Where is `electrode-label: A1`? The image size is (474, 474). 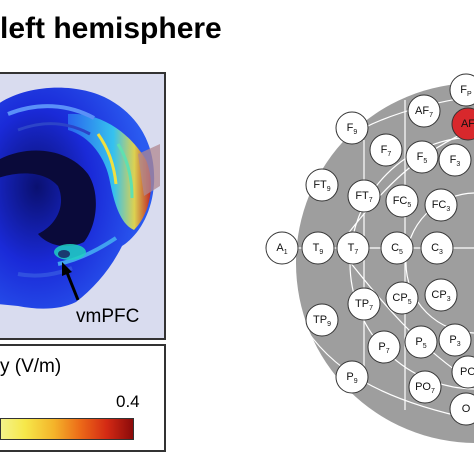
electrode-label: A1 is located at coordinates (281, 249).